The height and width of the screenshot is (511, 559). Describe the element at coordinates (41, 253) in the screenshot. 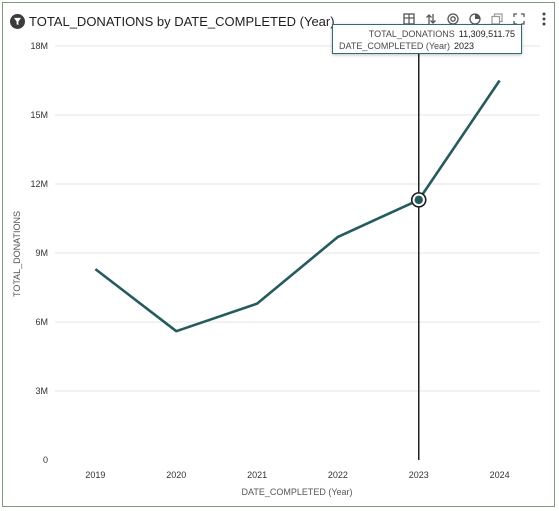

I see `y-tick-label: 9M` at that location.